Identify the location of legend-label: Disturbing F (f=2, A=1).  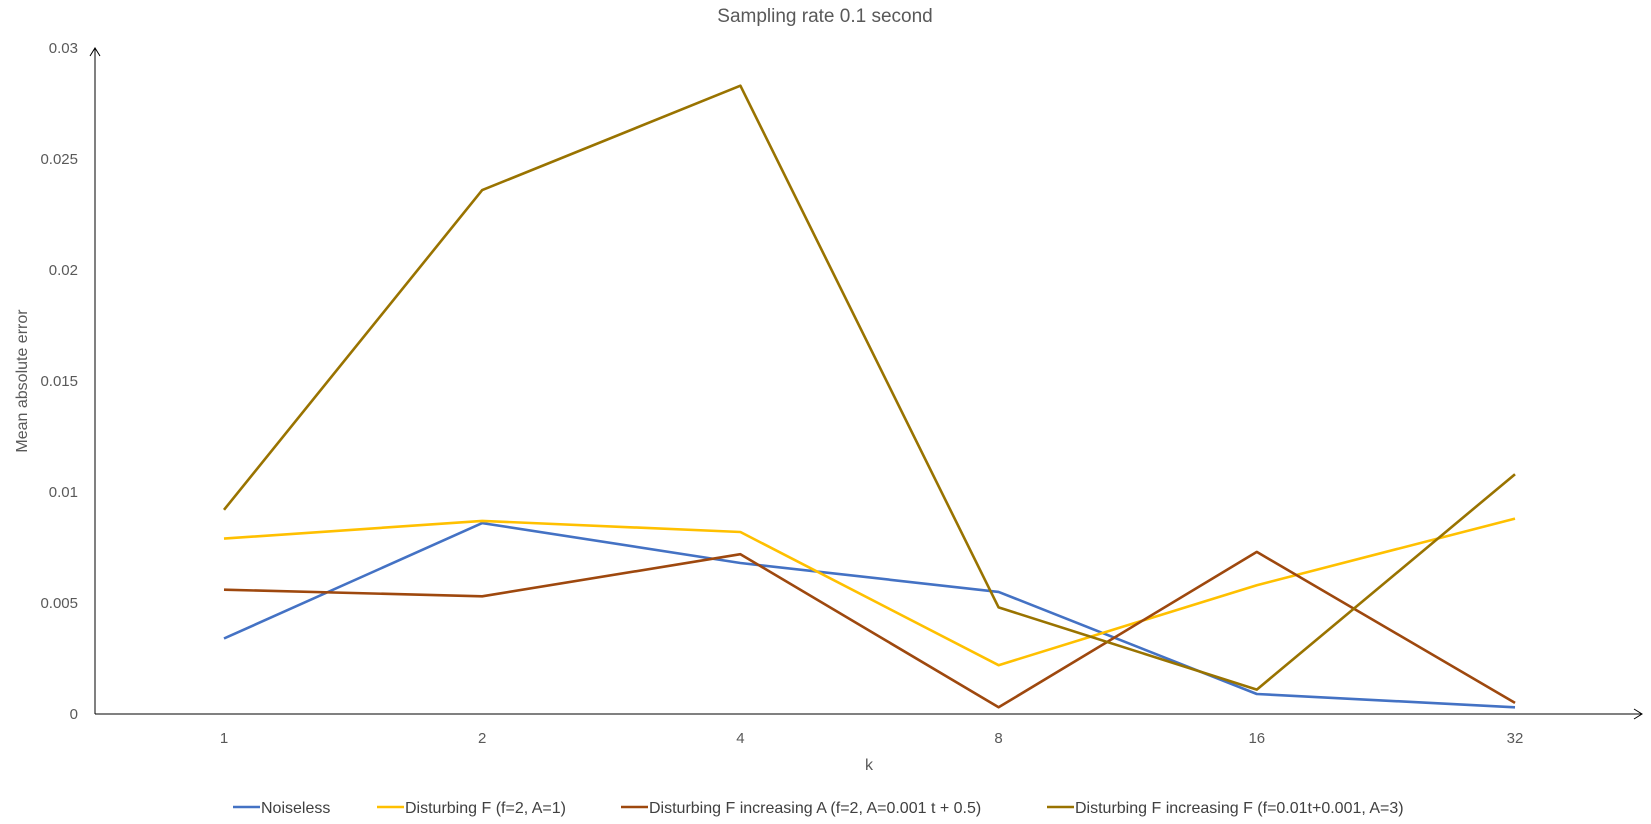
(485, 808).